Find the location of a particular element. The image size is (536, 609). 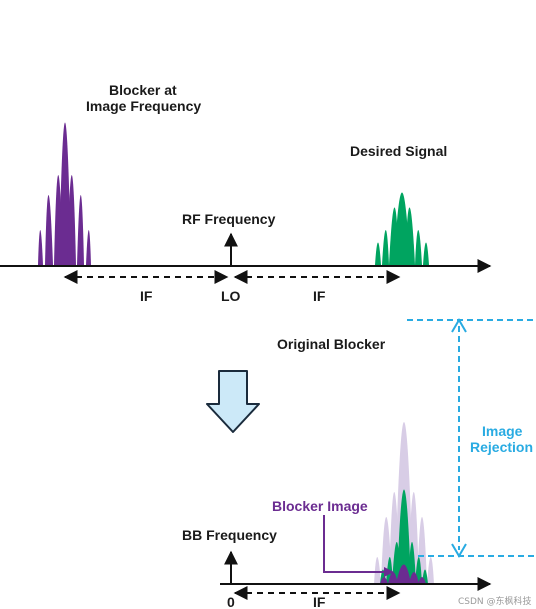

if-label-right: IF is located at coordinates (319, 296).